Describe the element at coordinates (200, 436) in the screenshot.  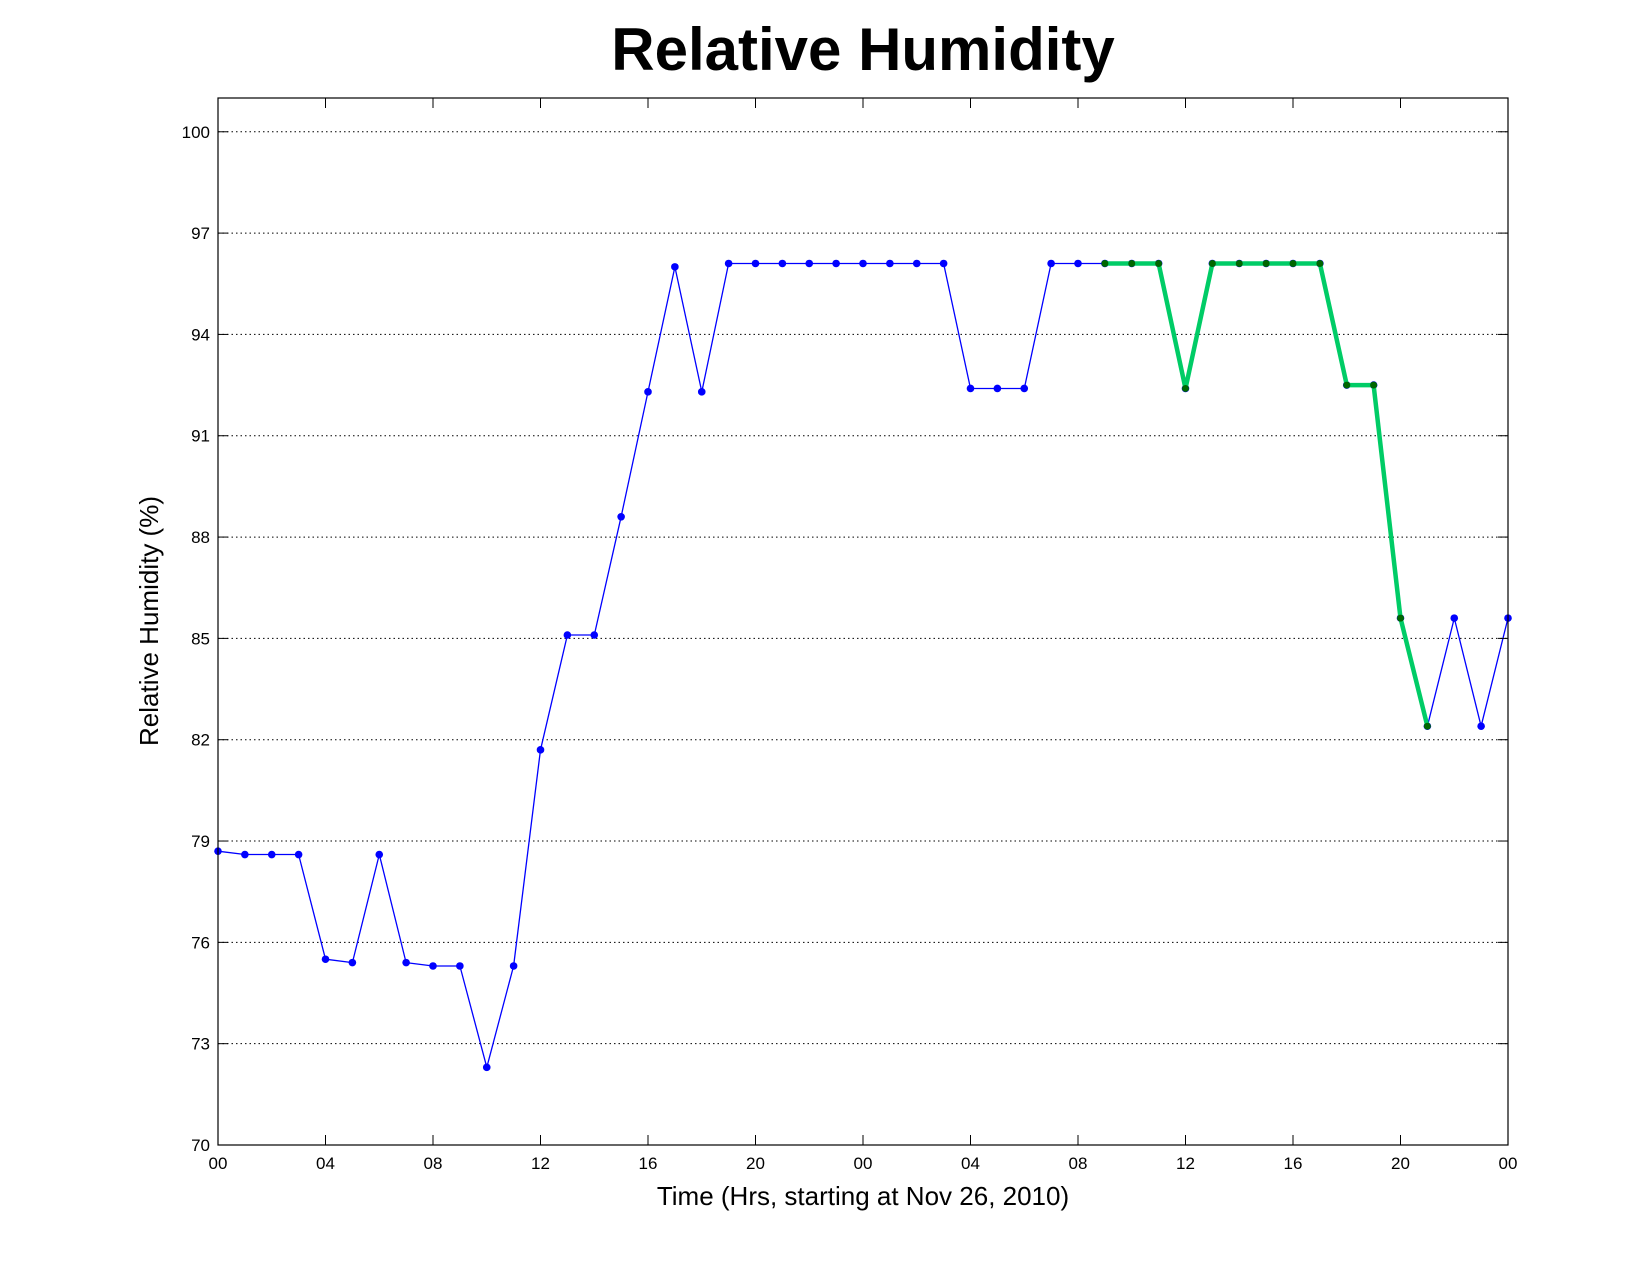
I see `y-tick-label: 91` at that location.